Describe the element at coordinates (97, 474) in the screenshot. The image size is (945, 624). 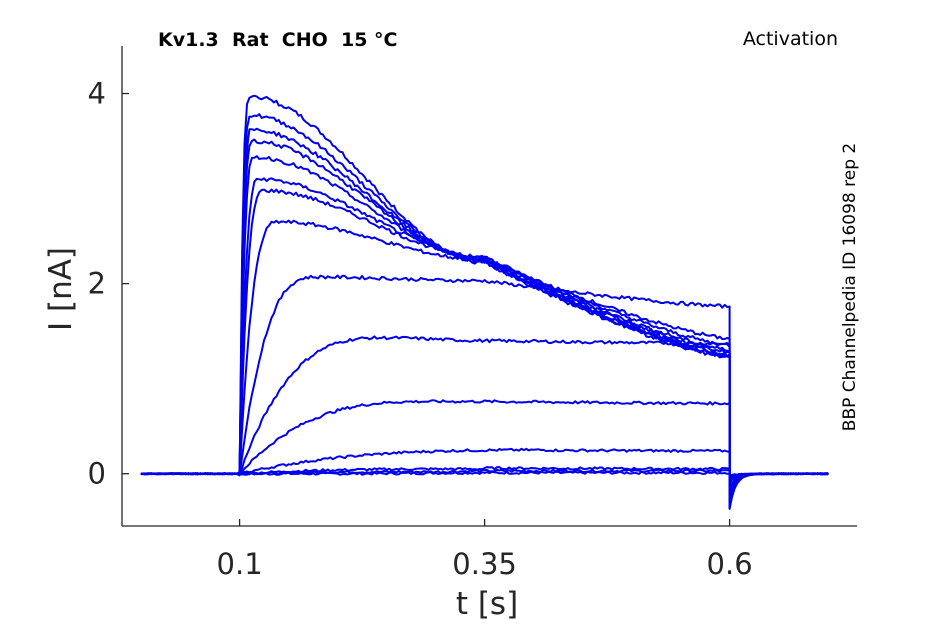
I see `y-tick-label: 0` at that location.